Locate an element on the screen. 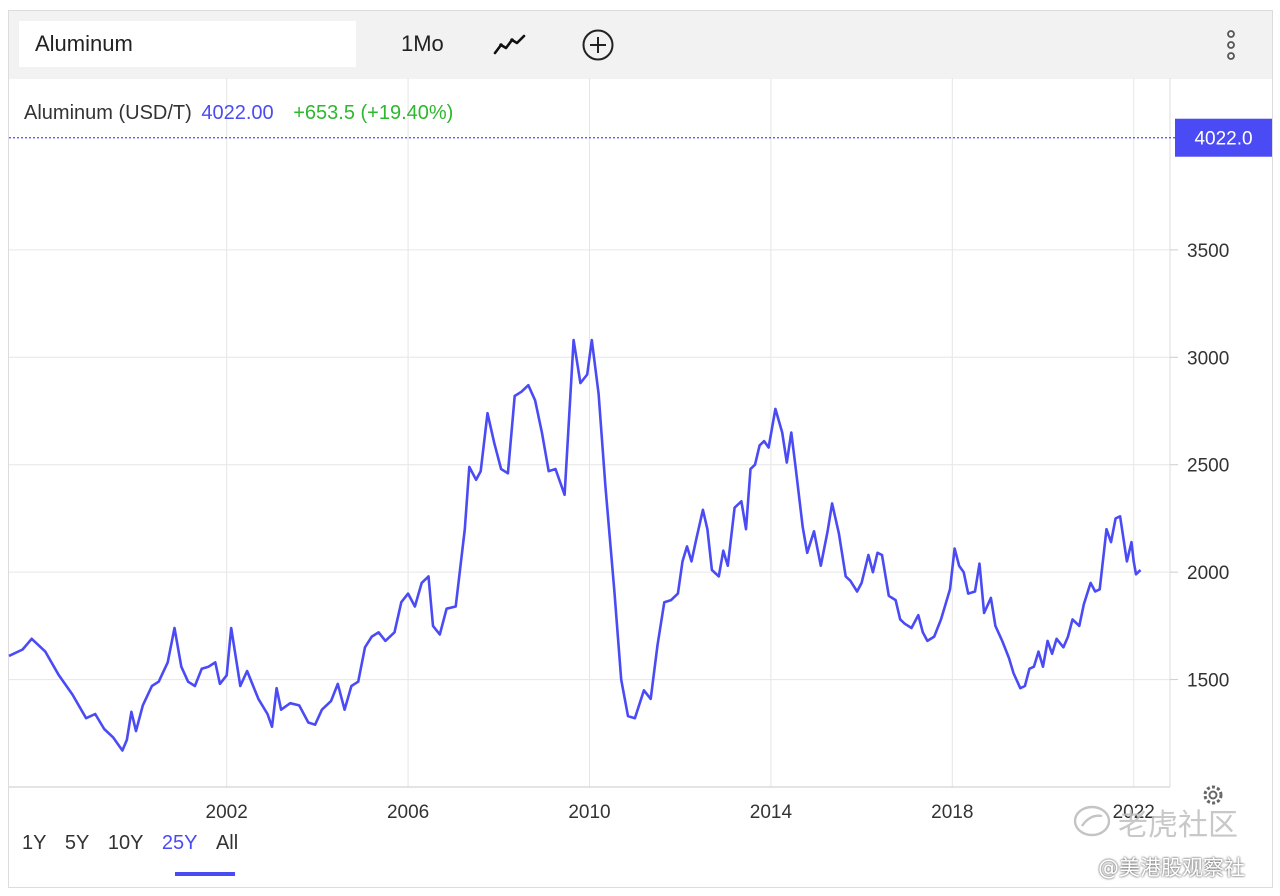  legend-price: 4022.00 is located at coordinates (237, 113).